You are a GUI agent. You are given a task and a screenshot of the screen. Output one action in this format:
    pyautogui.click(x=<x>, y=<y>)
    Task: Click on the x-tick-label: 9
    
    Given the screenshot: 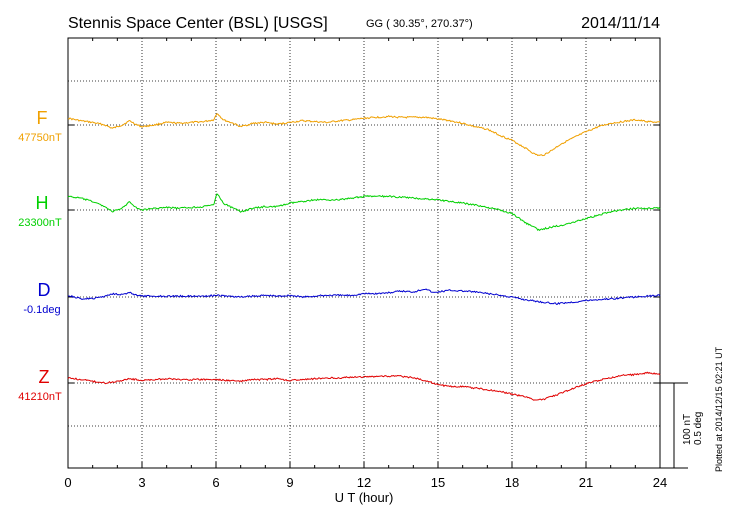 What is the action you would take?
    pyautogui.click(x=289, y=482)
    